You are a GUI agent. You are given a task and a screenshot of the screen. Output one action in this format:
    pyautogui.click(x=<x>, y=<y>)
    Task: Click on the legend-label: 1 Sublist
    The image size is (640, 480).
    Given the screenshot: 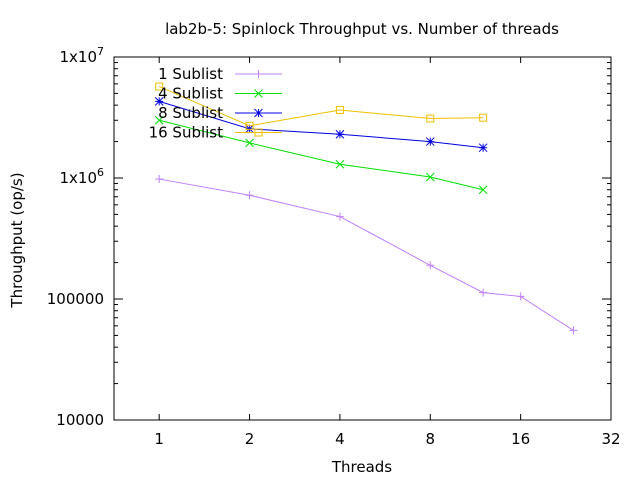 What is the action you would take?
    pyautogui.click(x=190, y=74)
    